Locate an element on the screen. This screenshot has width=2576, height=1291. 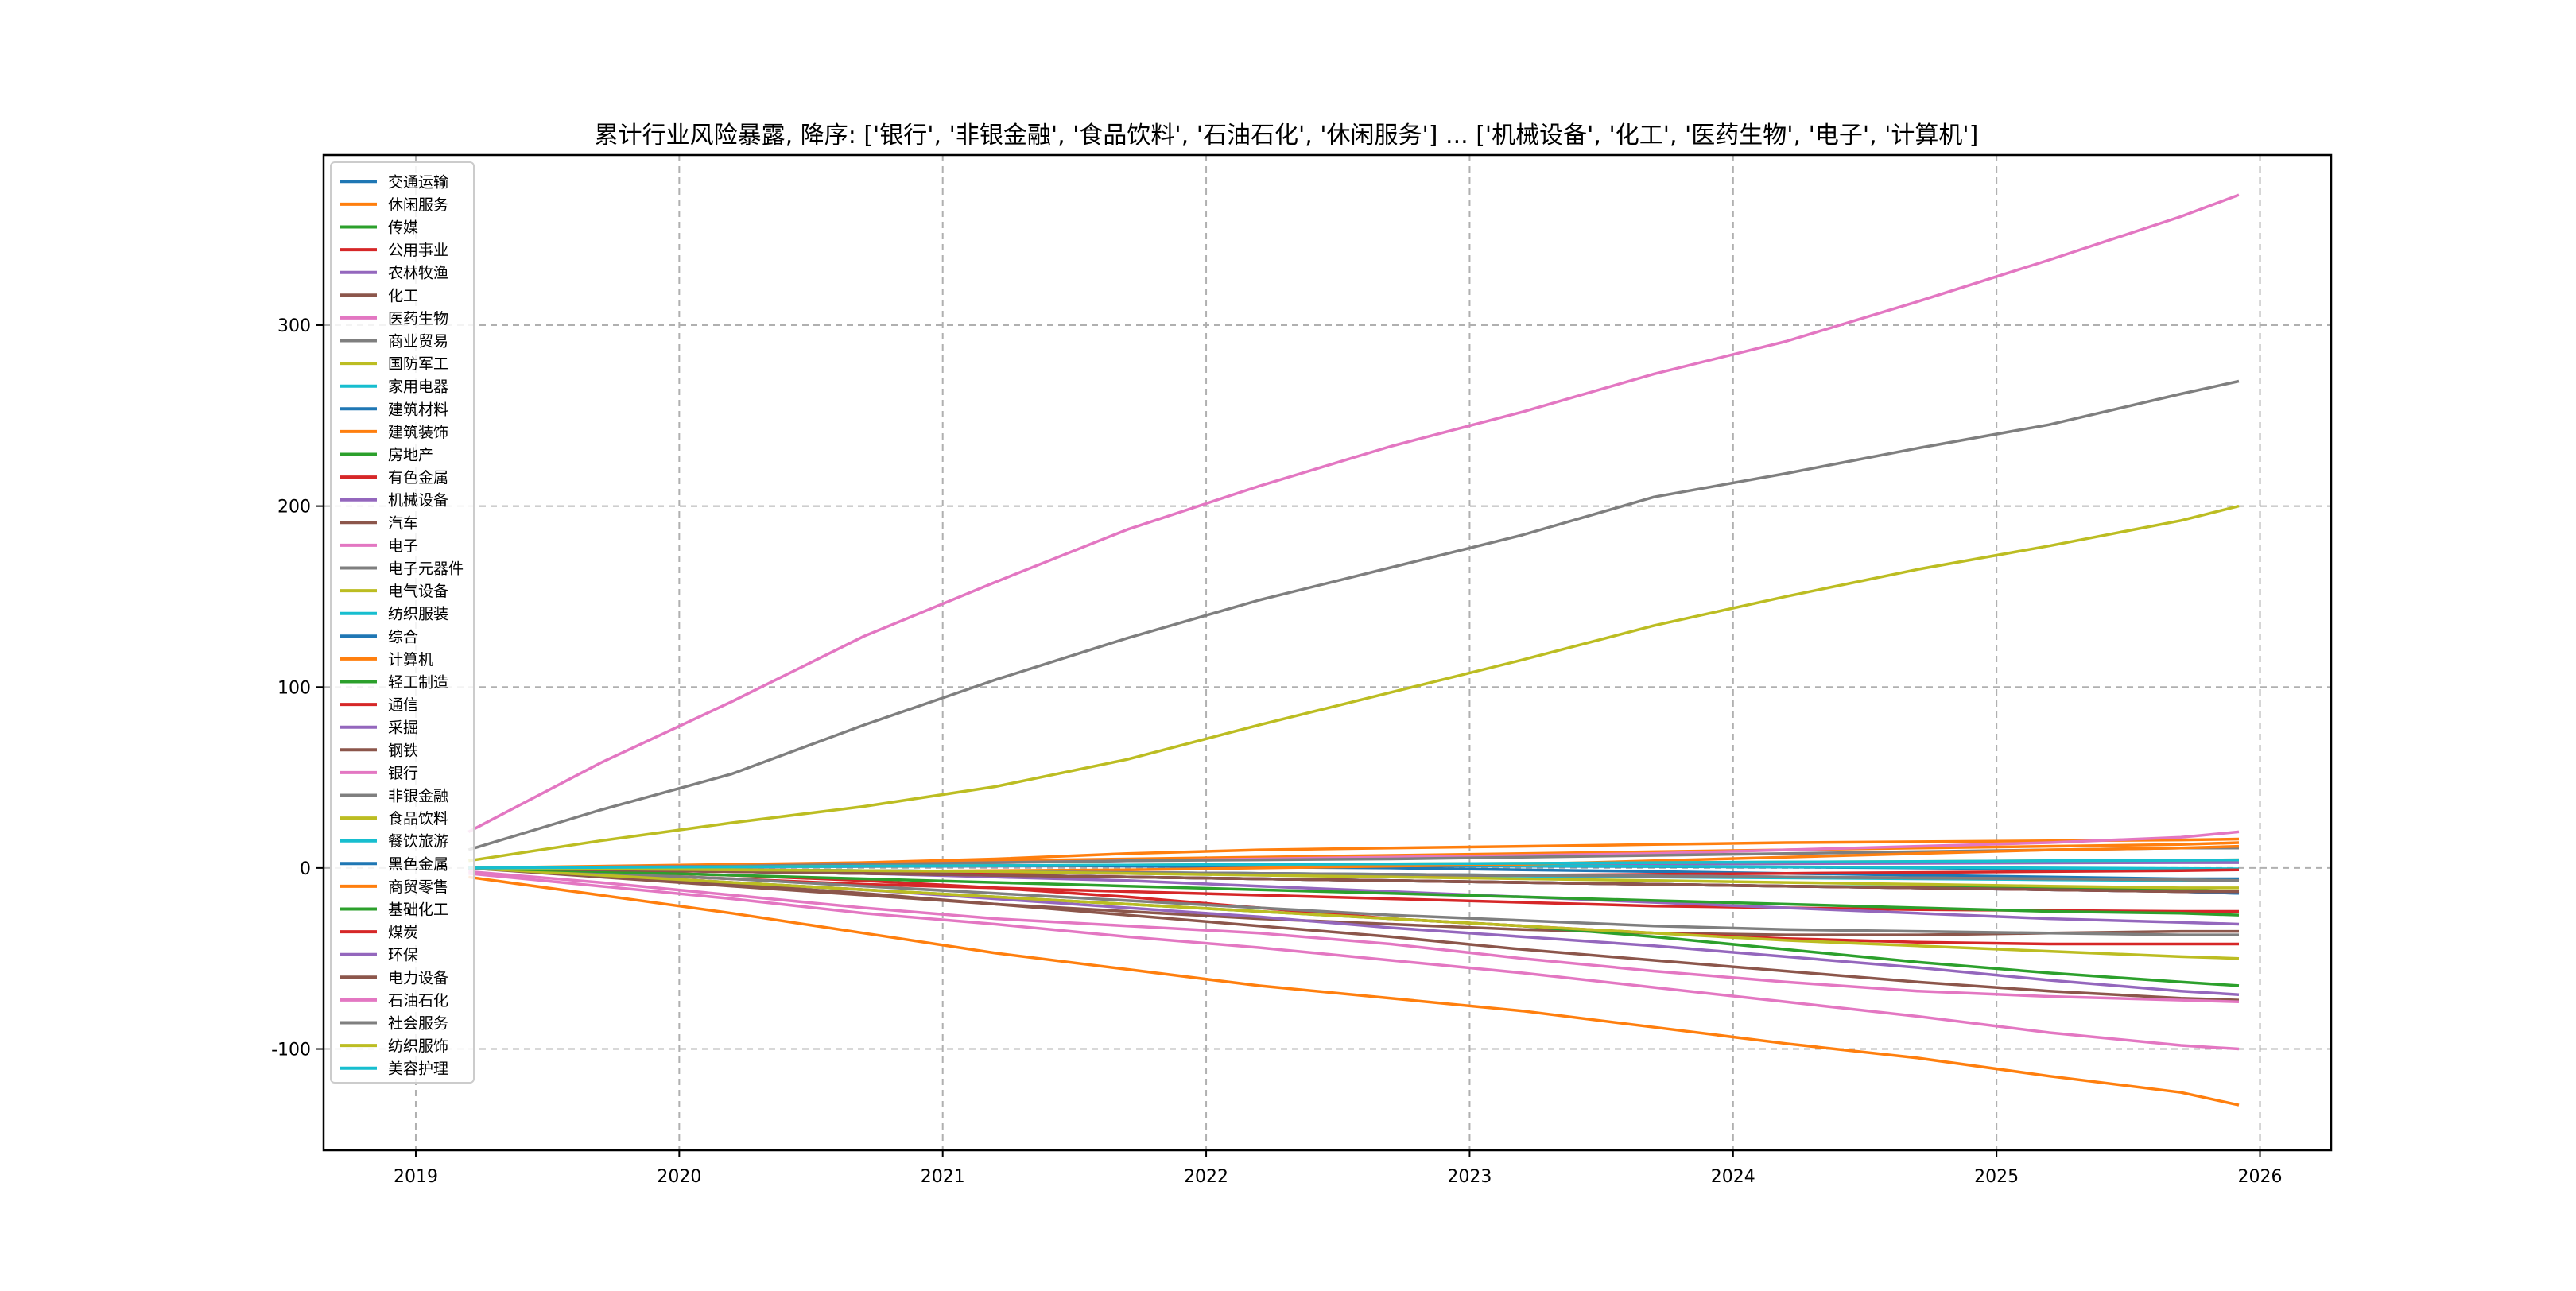
legend-label-钢铁: 钢铁 is located at coordinates (403, 751).